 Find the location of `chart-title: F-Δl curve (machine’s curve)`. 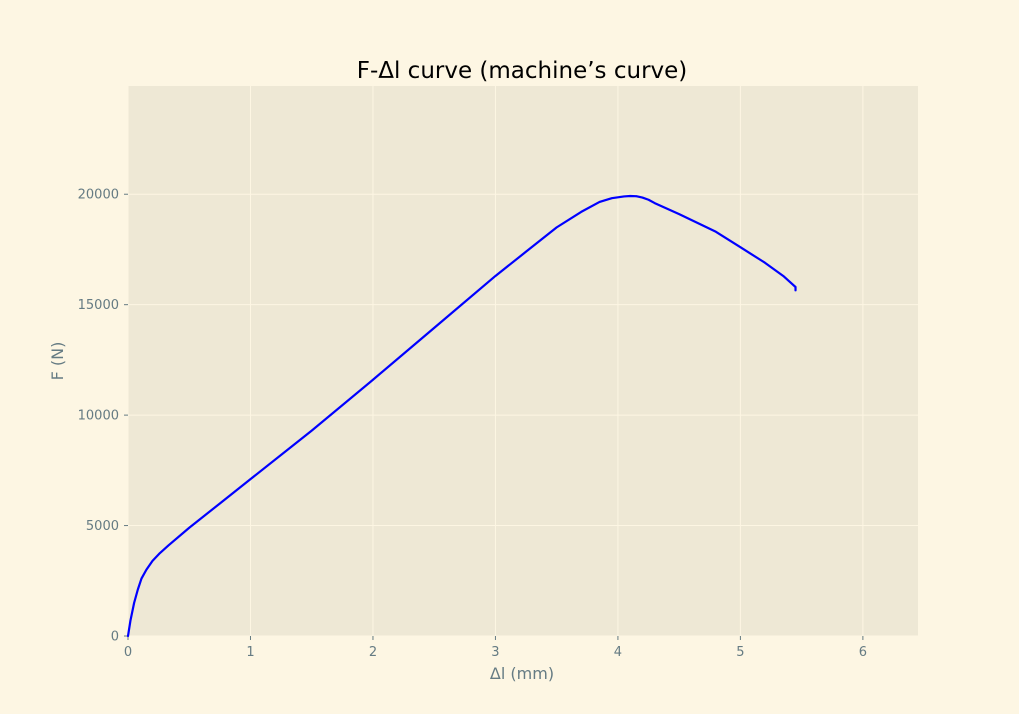

chart-title: F-Δl curve (machine’s curve) is located at coordinates (522, 71).